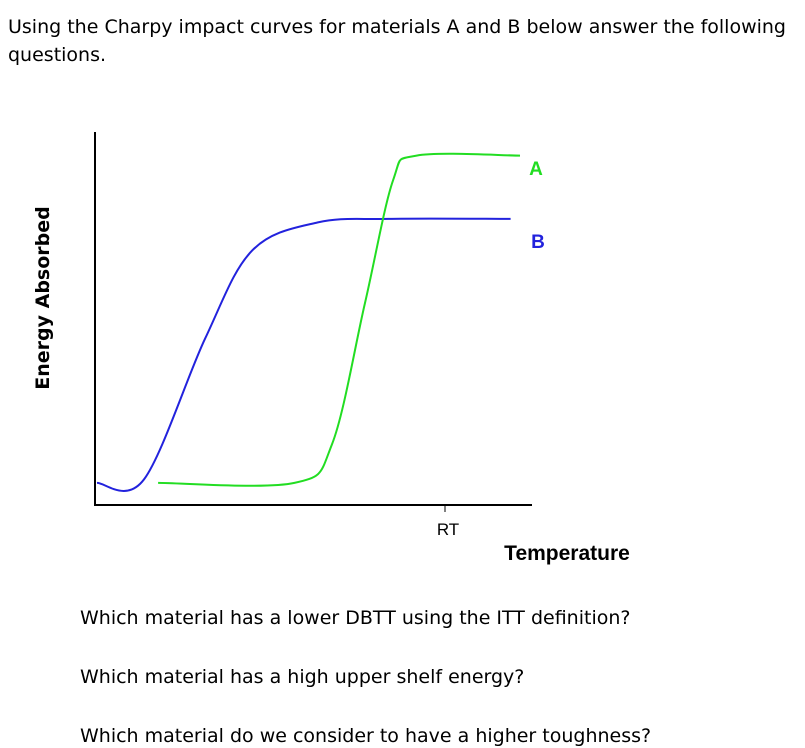  Describe the element at coordinates (536, 169) in the screenshot. I see `series-label-a: A` at that location.